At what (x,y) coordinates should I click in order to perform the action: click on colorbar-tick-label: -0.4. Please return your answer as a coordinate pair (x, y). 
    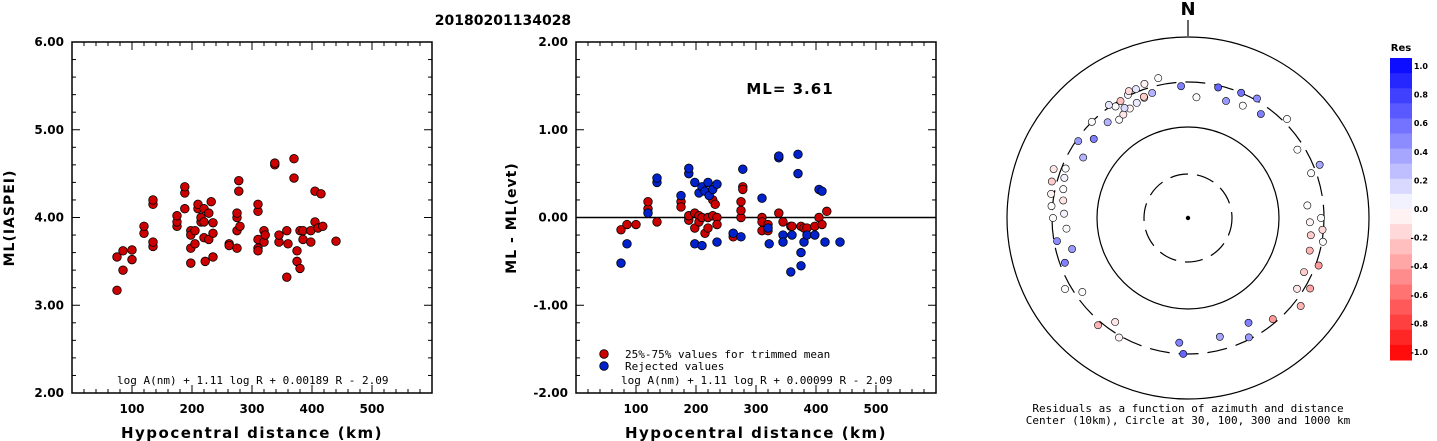
    Looking at the image, I should click on (1420, 266).